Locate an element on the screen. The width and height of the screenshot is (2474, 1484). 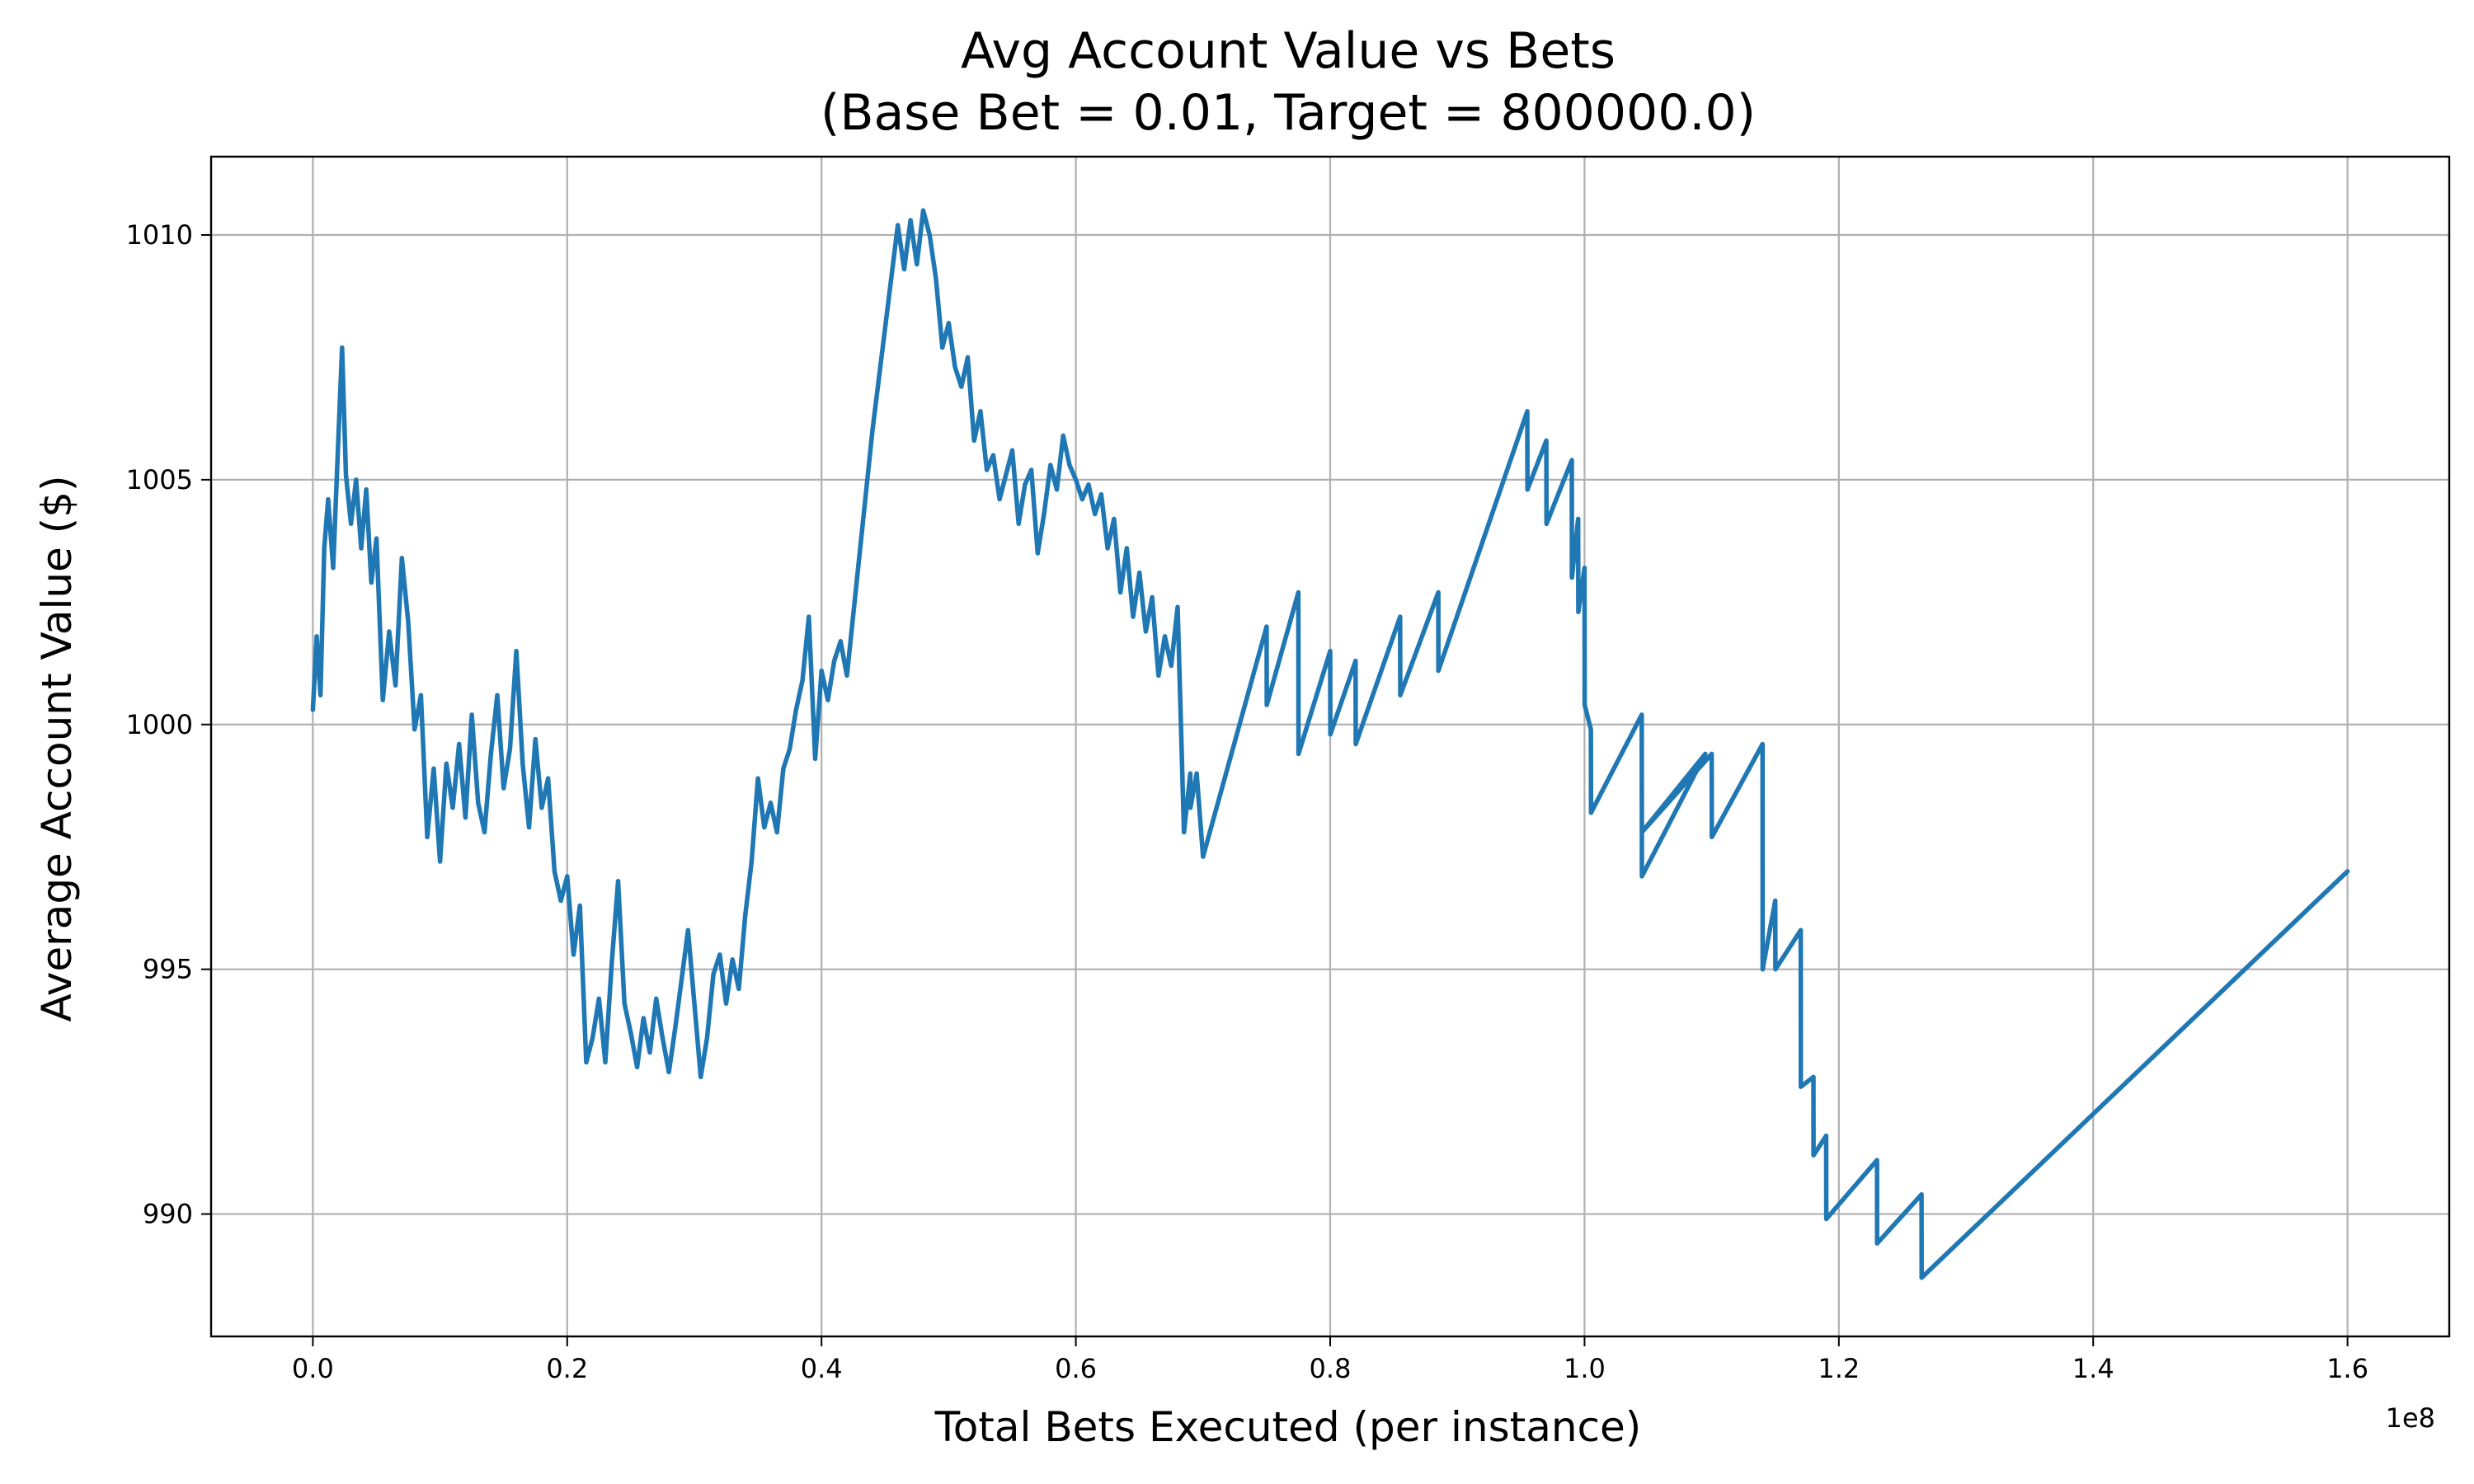
y-tick-label: 990 is located at coordinates (168, 1214).